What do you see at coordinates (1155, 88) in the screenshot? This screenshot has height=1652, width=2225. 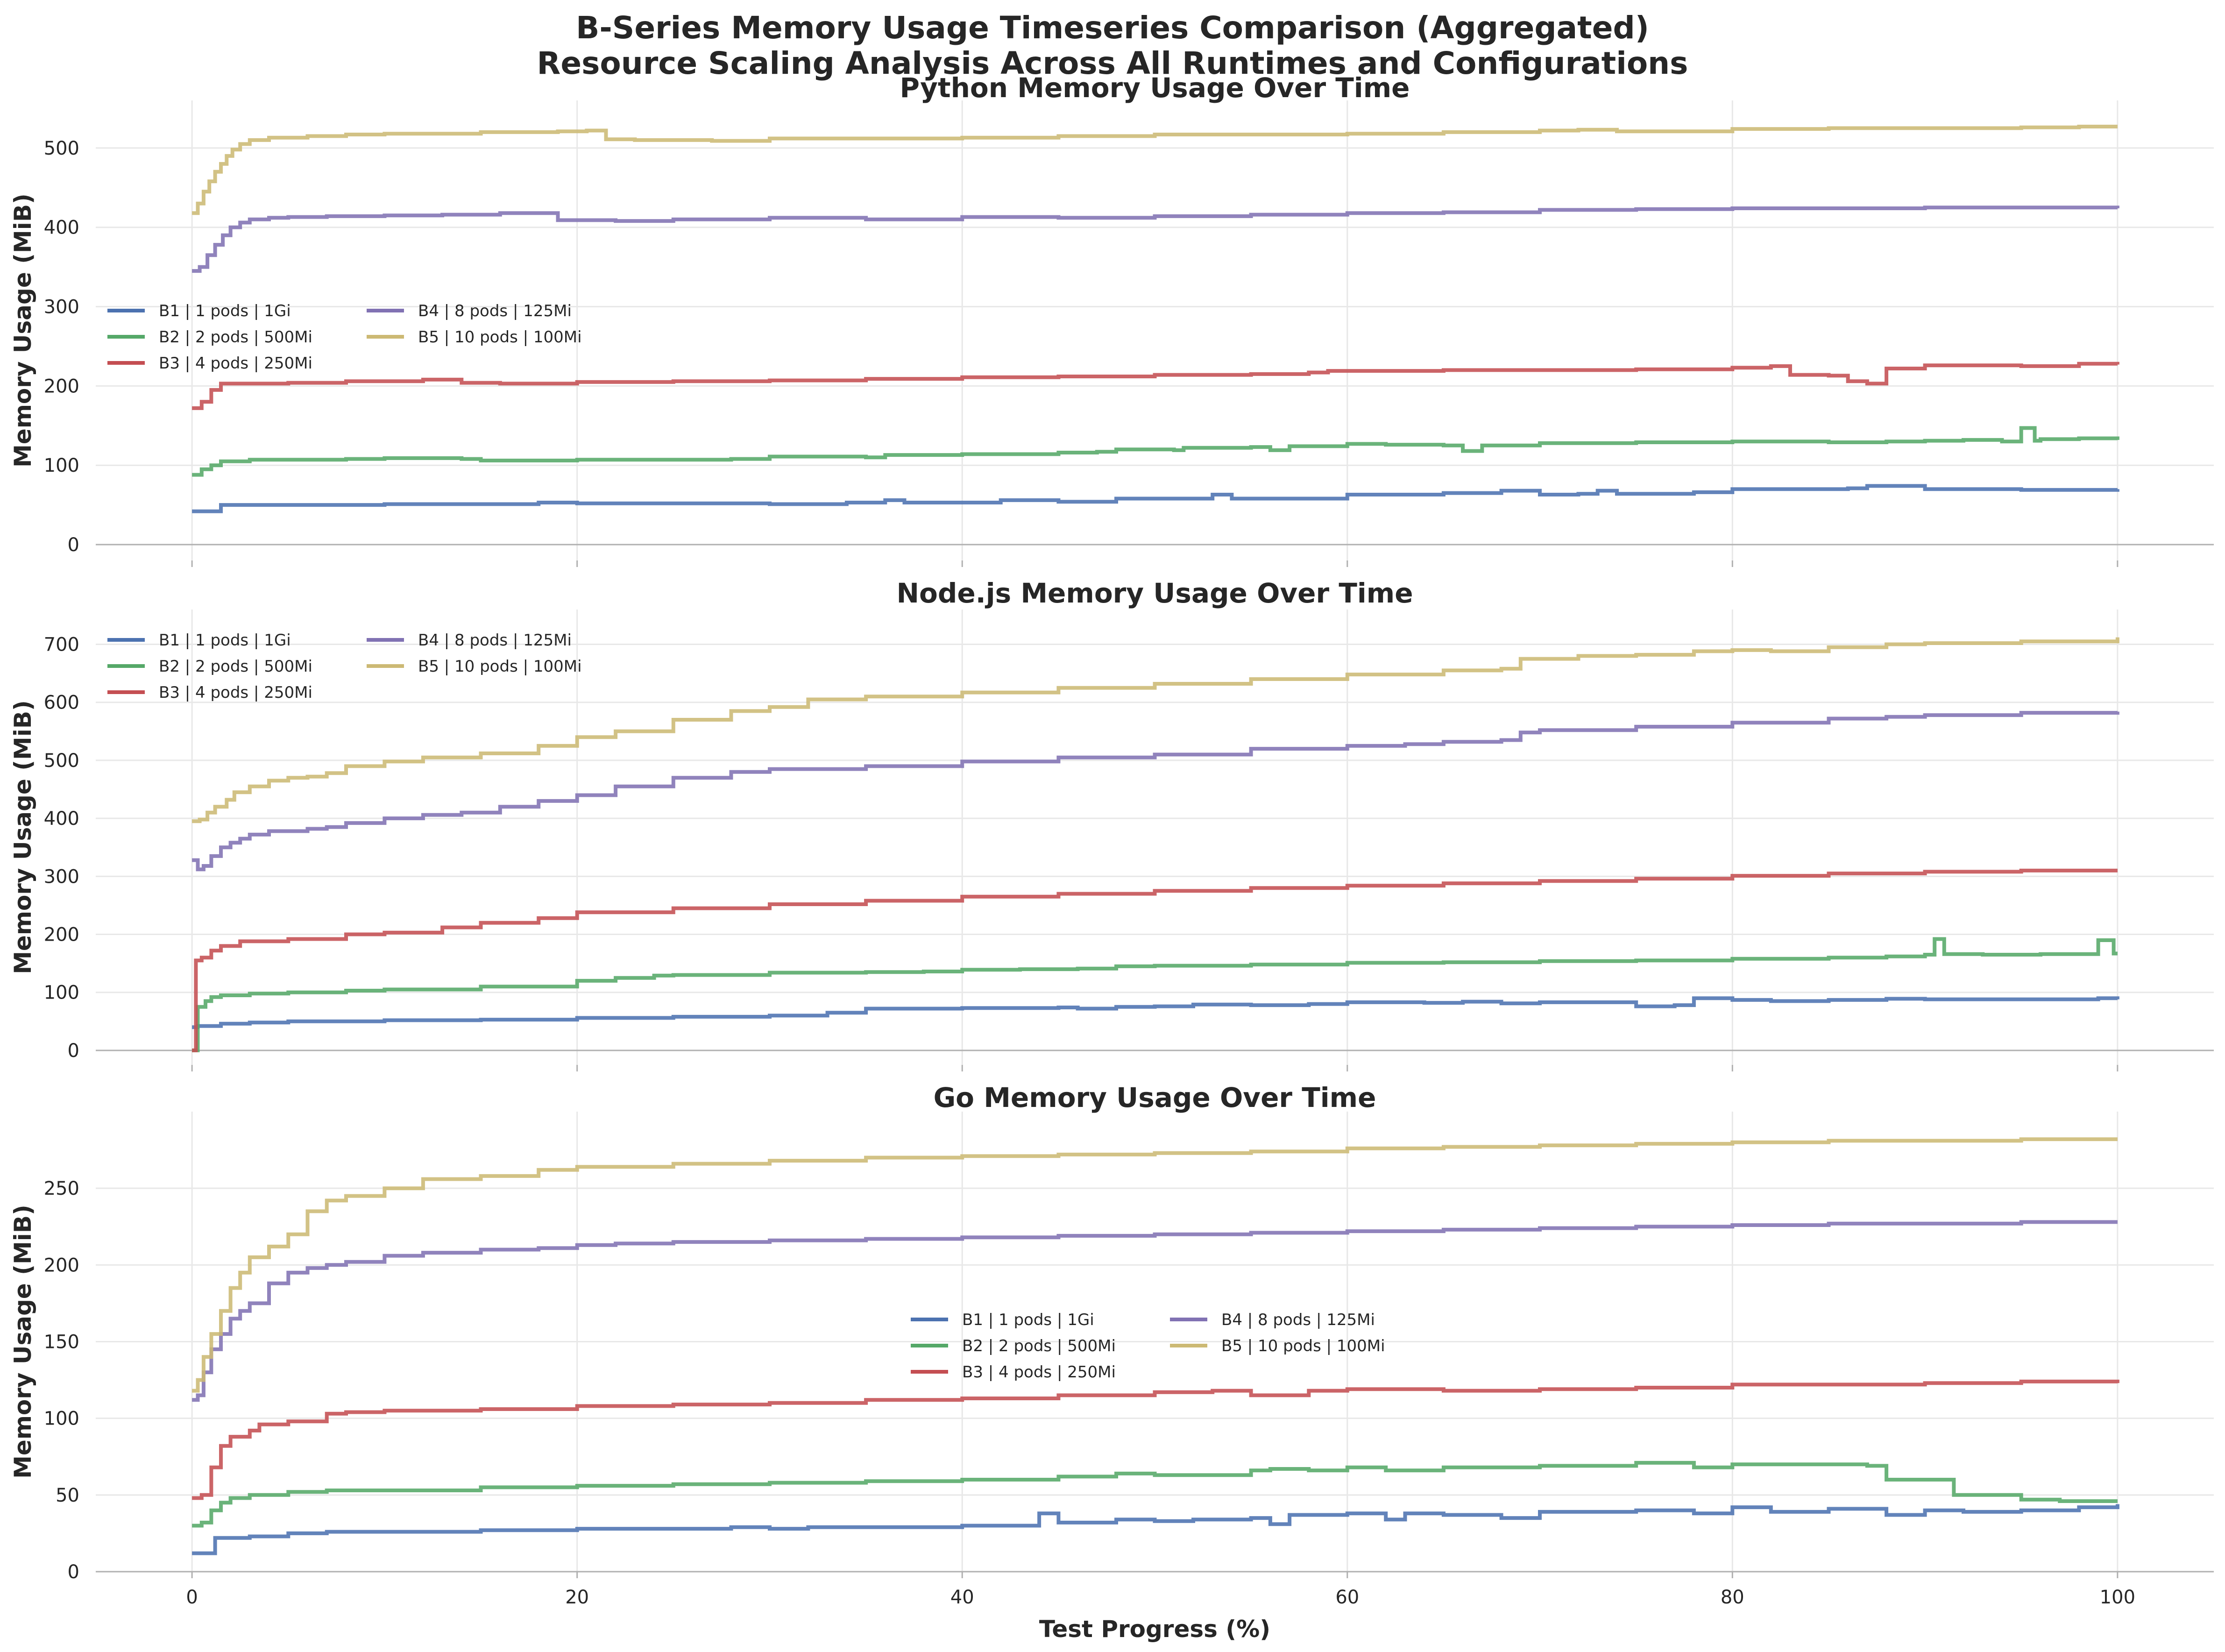 I see `panel-title: Python Memory Usage Over Time` at bounding box center [1155, 88].